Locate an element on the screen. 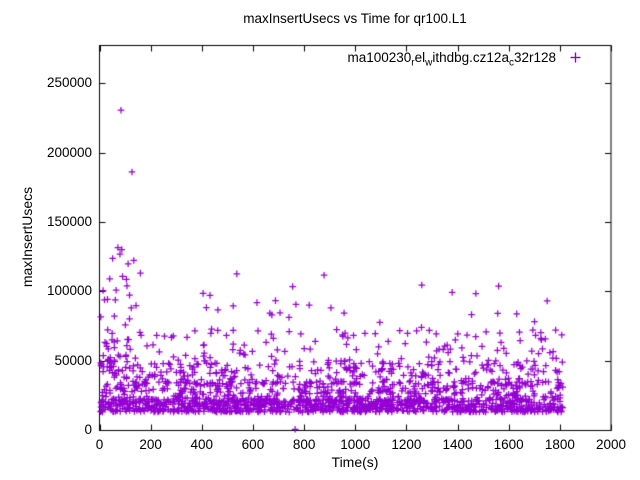 The image size is (640, 480). x-tick-label: 2000 is located at coordinates (611, 444).